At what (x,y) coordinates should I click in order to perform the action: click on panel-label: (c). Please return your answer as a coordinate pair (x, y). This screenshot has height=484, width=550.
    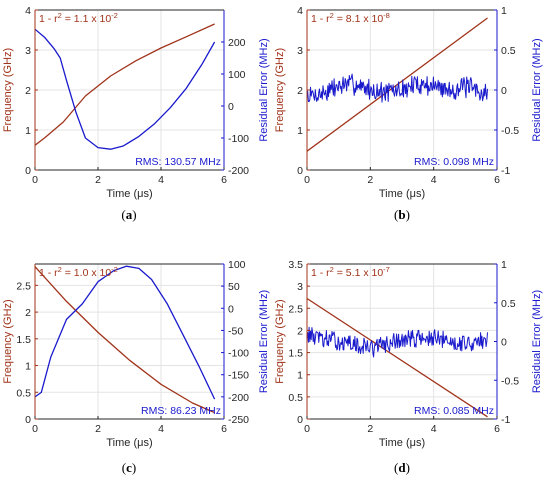
    Looking at the image, I should click on (129, 467).